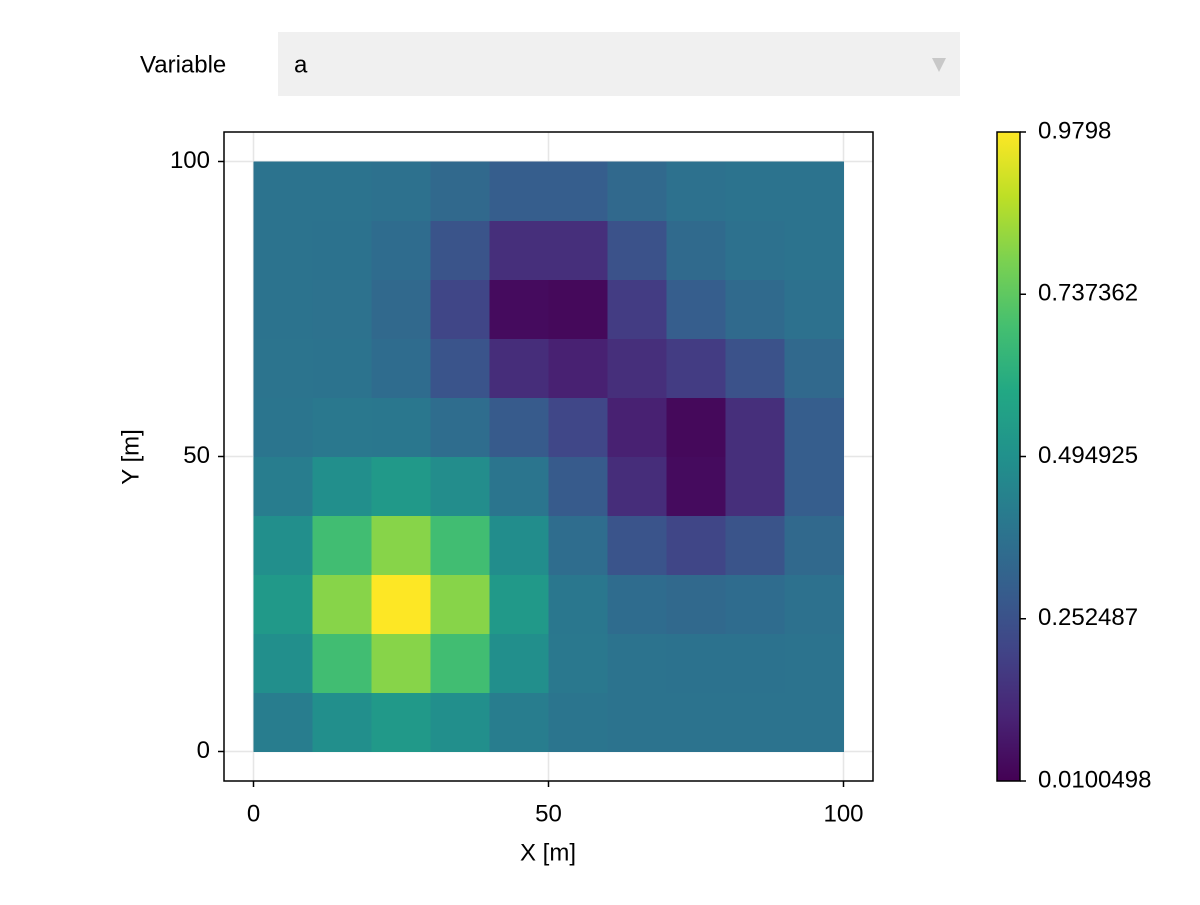  What do you see at coordinates (1088, 455) in the screenshot?
I see `colorbar-tick-label: 0.494925` at bounding box center [1088, 455].